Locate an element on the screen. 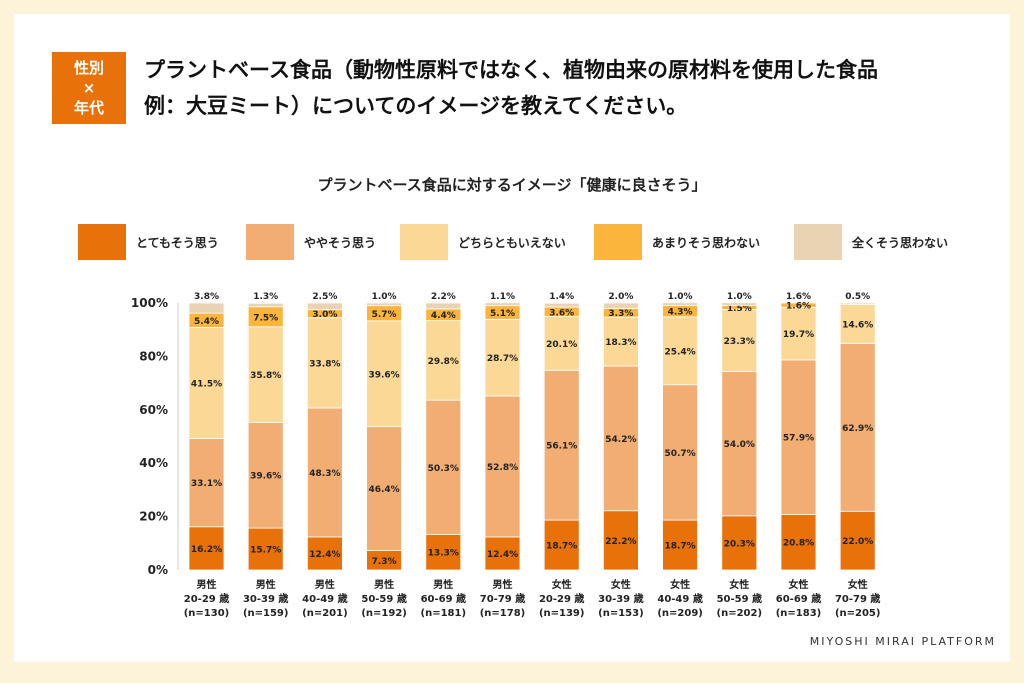 The width and height of the screenshot is (1024, 683). data-label: 15.7% is located at coordinates (265, 551).